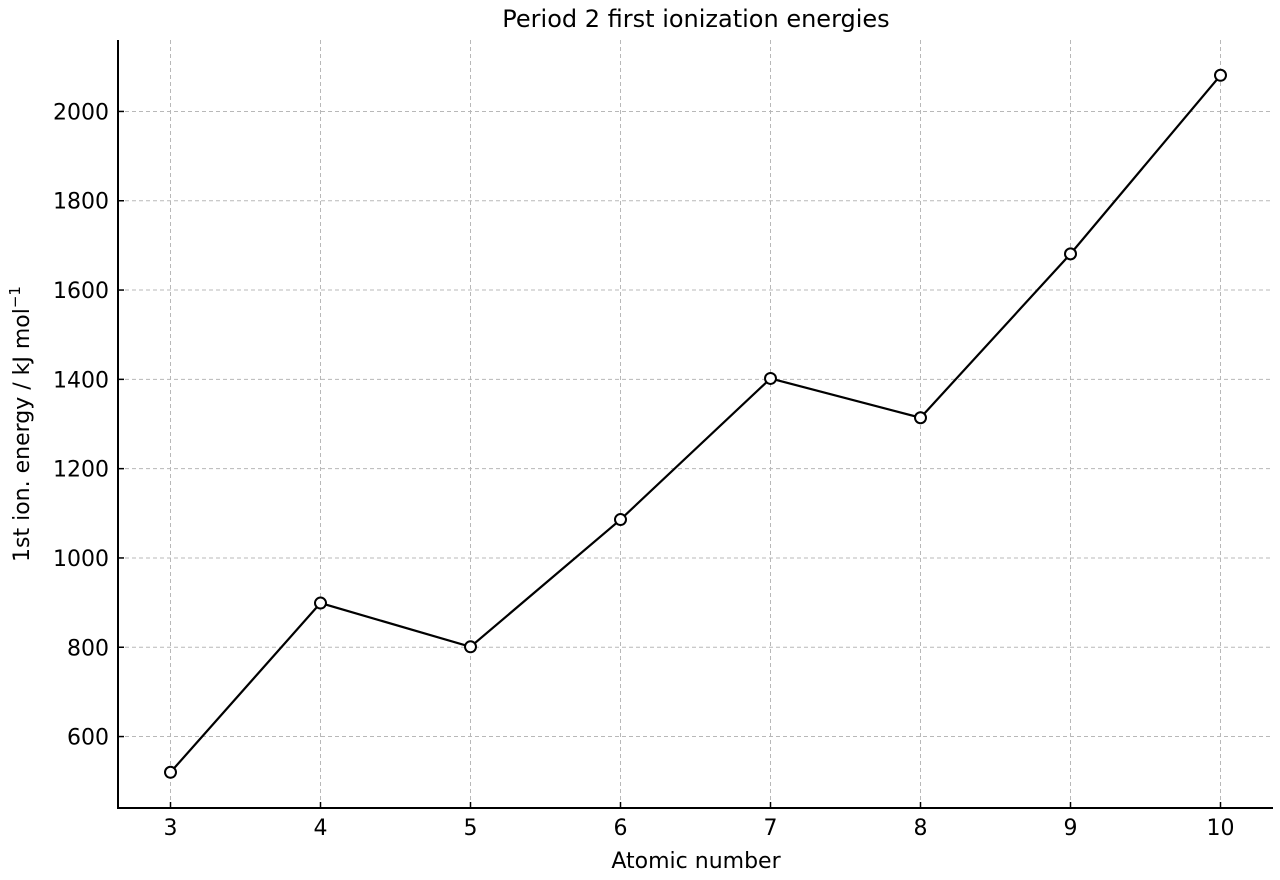 Image resolution: width=1280 pixels, height=880 pixels. I want to click on x-axis-label: Atomic number, so click(696, 861).